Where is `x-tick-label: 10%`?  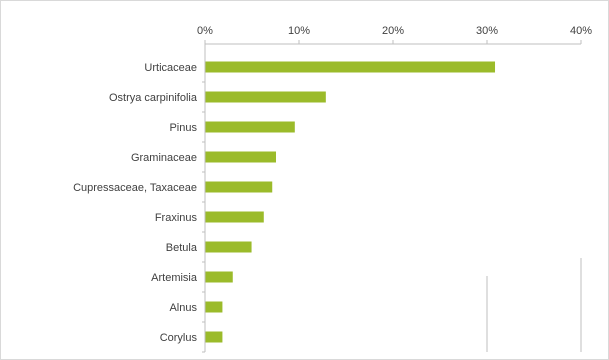
x-tick-label: 10% is located at coordinates (299, 31).